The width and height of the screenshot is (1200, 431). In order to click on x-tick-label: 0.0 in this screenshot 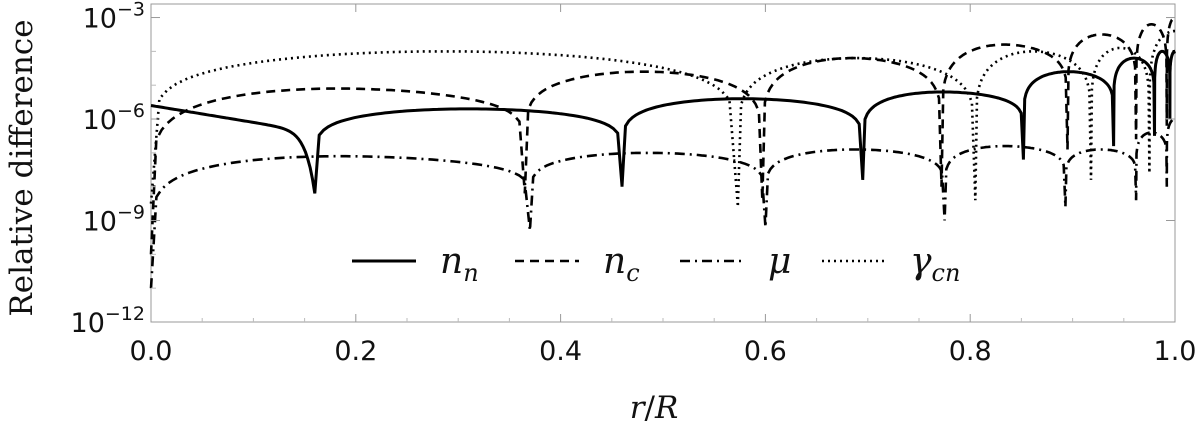, I will do `click(151, 351)`.